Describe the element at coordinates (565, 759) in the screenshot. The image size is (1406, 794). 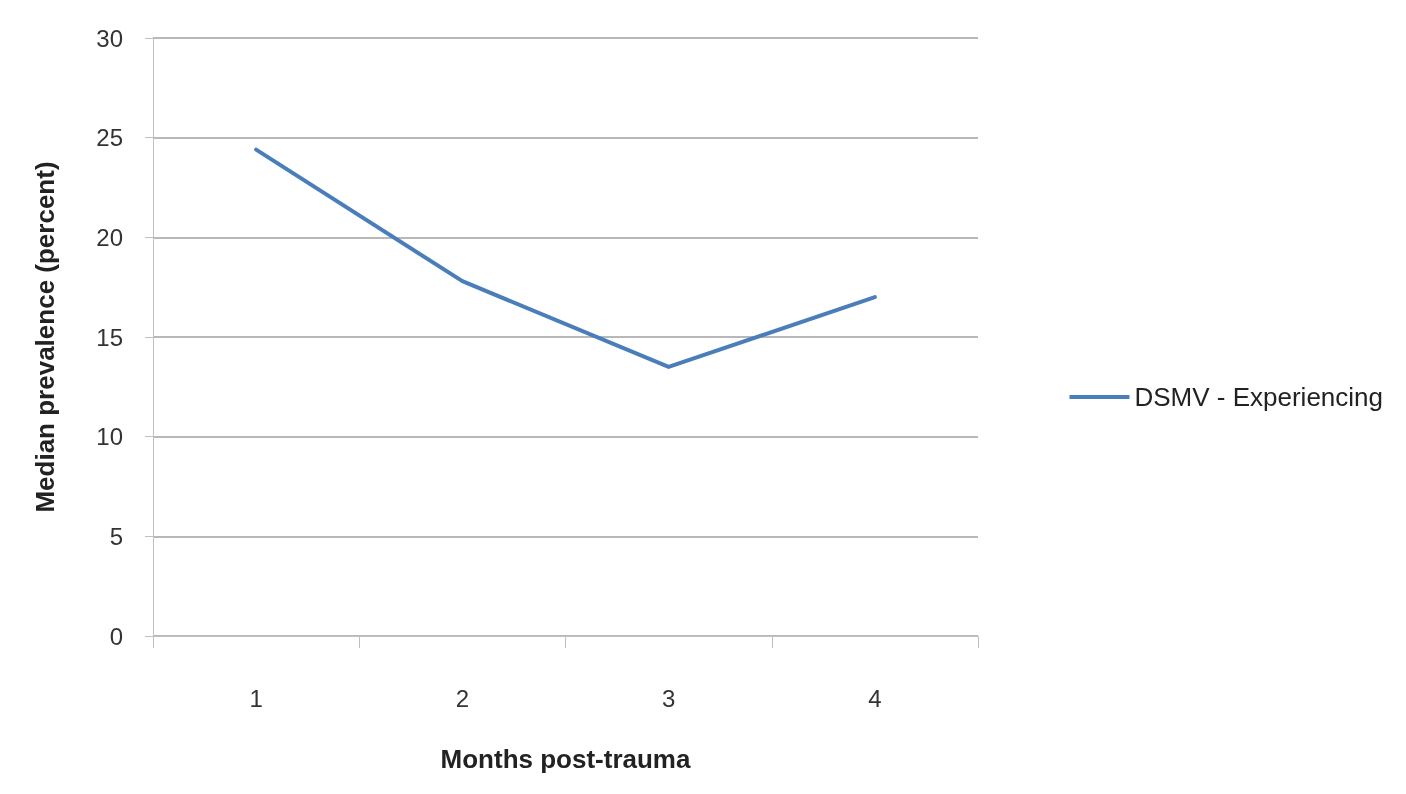
I see `x-axis-title: Months post-trauma` at that location.